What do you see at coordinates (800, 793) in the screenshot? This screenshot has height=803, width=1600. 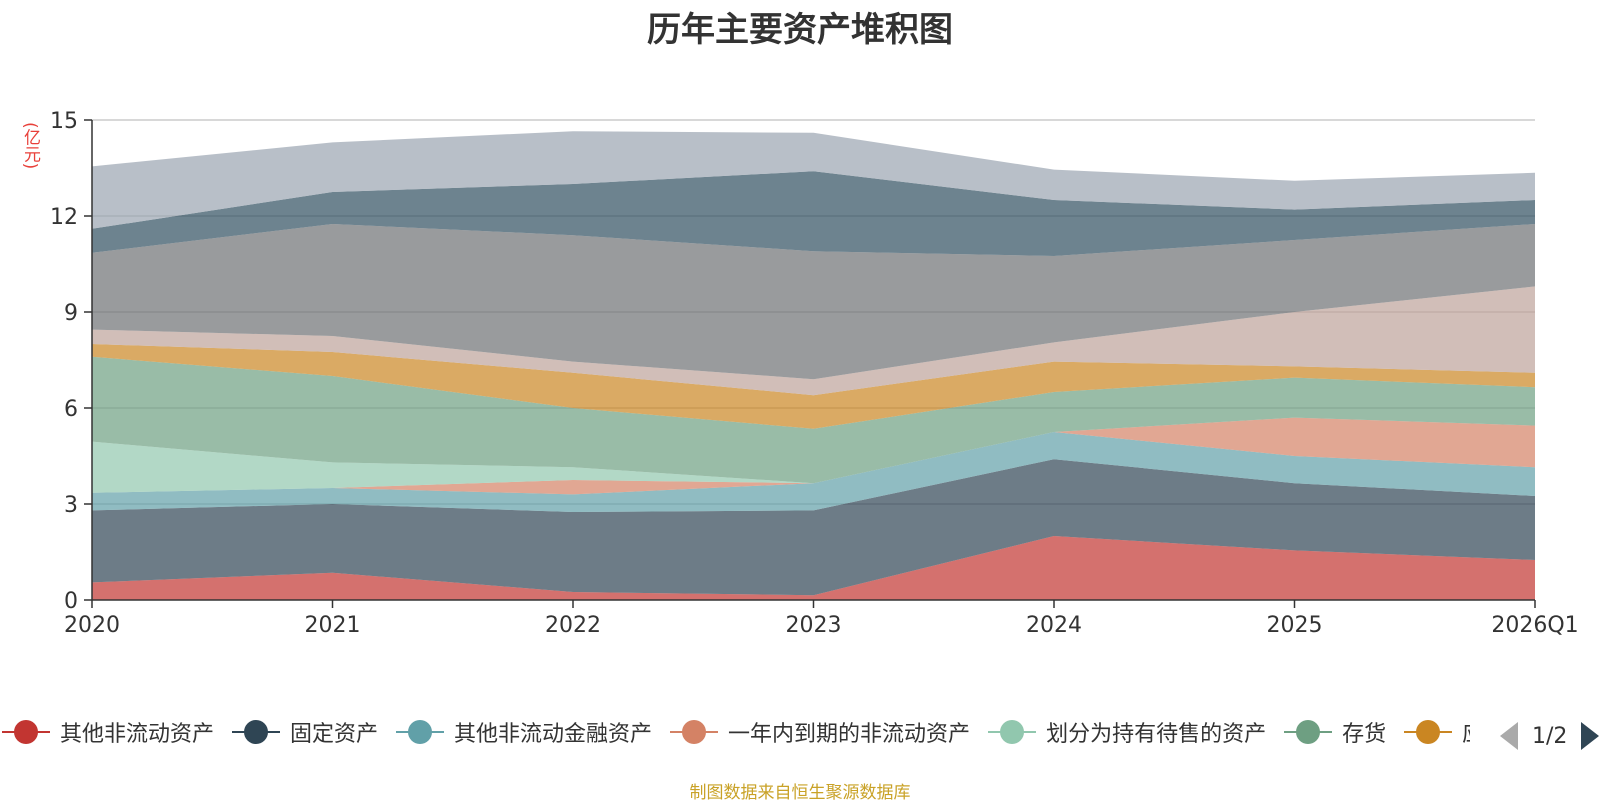 I see `data-source-note: 制图数据来自恒生聚源数据库` at bounding box center [800, 793].